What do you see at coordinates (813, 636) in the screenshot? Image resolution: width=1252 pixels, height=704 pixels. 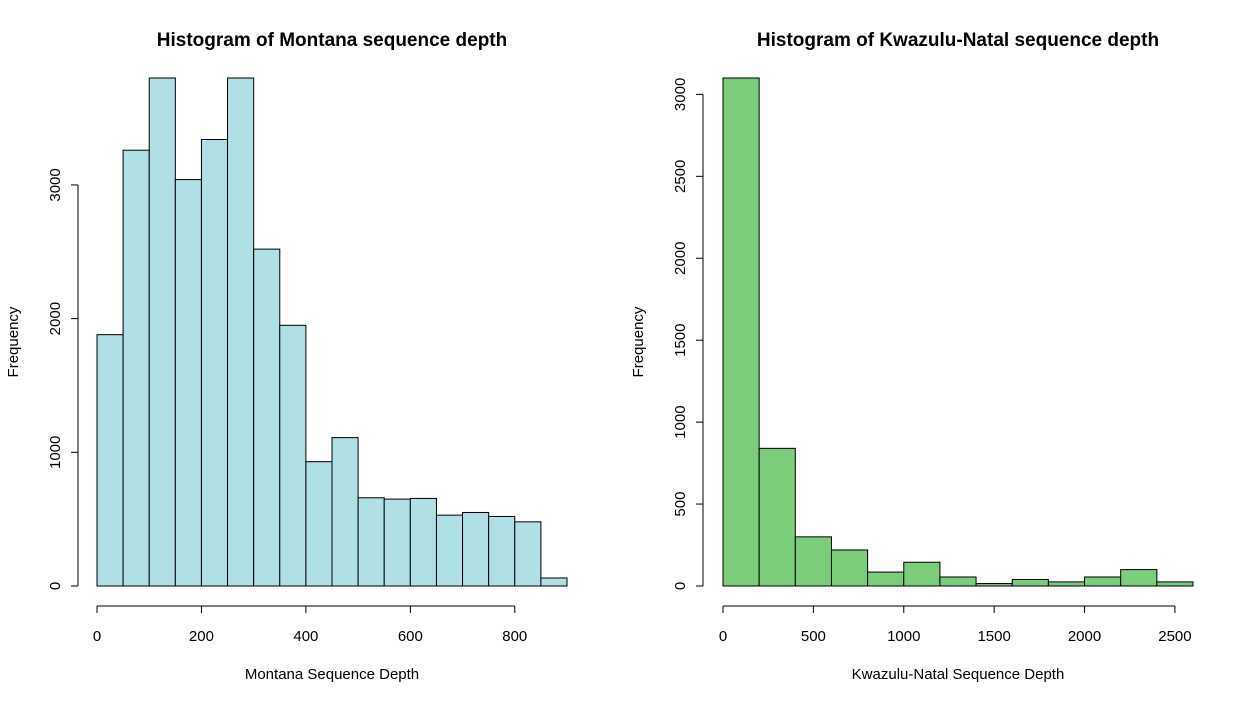 I see `x-tick-label: 500` at bounding box center [813, 636].